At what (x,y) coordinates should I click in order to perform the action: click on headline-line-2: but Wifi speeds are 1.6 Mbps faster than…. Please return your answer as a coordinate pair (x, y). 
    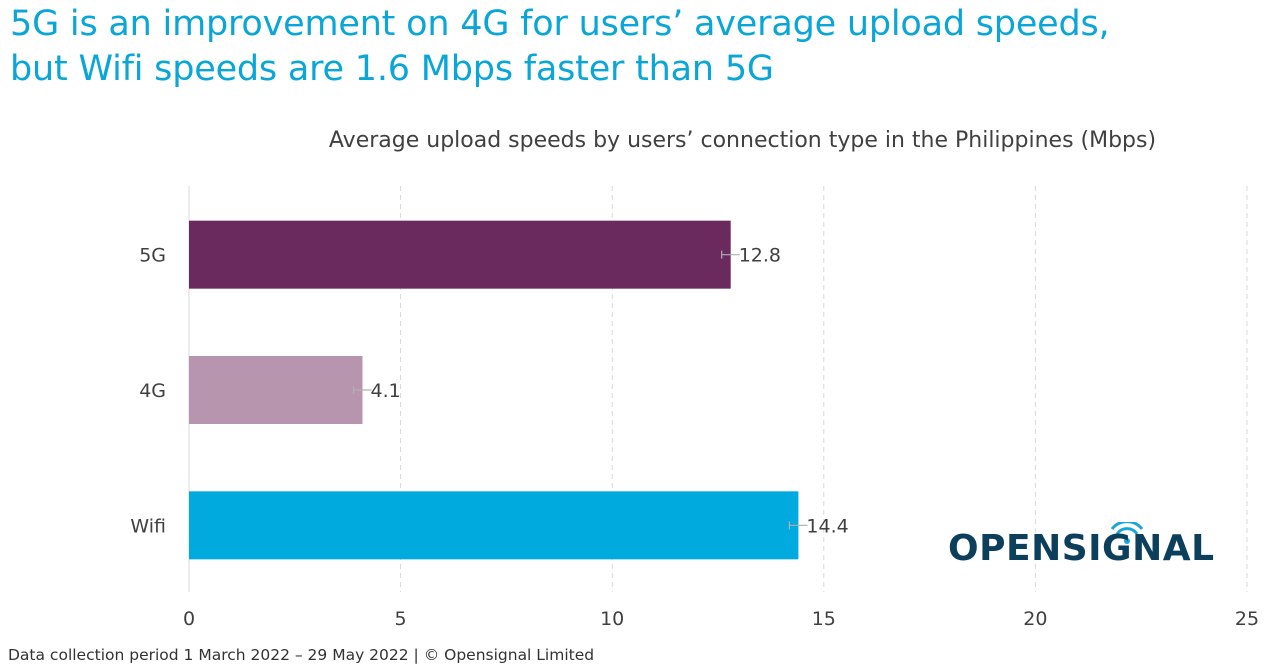
    Looking at the image, I should click on (392, 69).